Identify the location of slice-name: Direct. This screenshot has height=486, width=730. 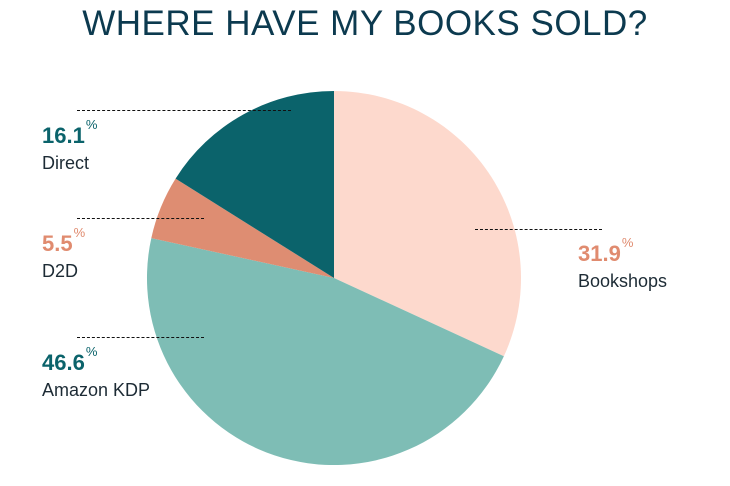
(66, 163).